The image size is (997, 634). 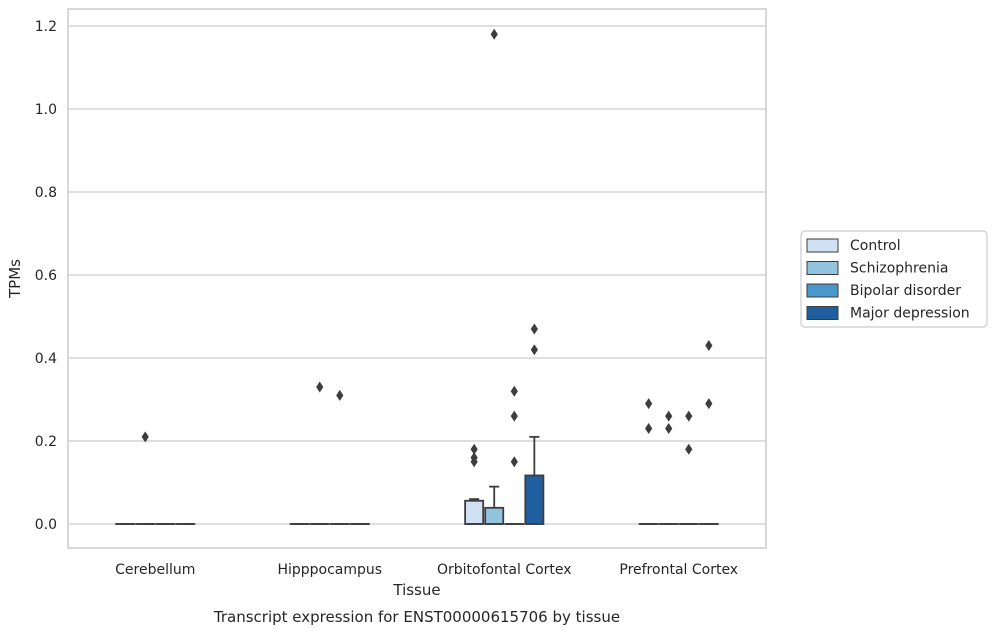 What do you see at coordinates (46, 193) in the screenshot?
I see `y-tick-label: 0.8` at bounding box center [46, 193].